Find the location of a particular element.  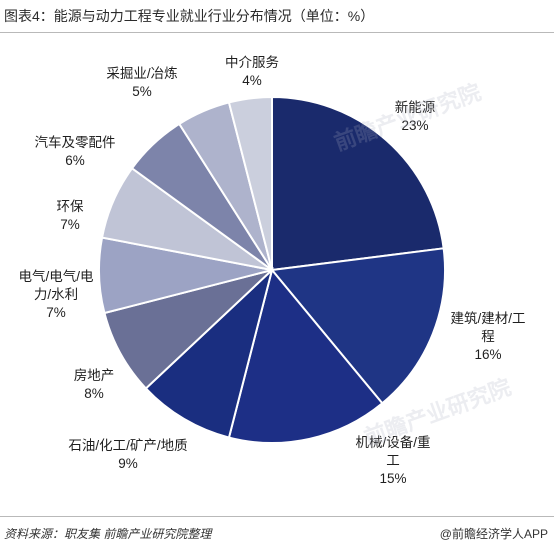

source-note: 资料来源：职友集 前瞻产业研究院整理 is located at coordinates (108, 534).